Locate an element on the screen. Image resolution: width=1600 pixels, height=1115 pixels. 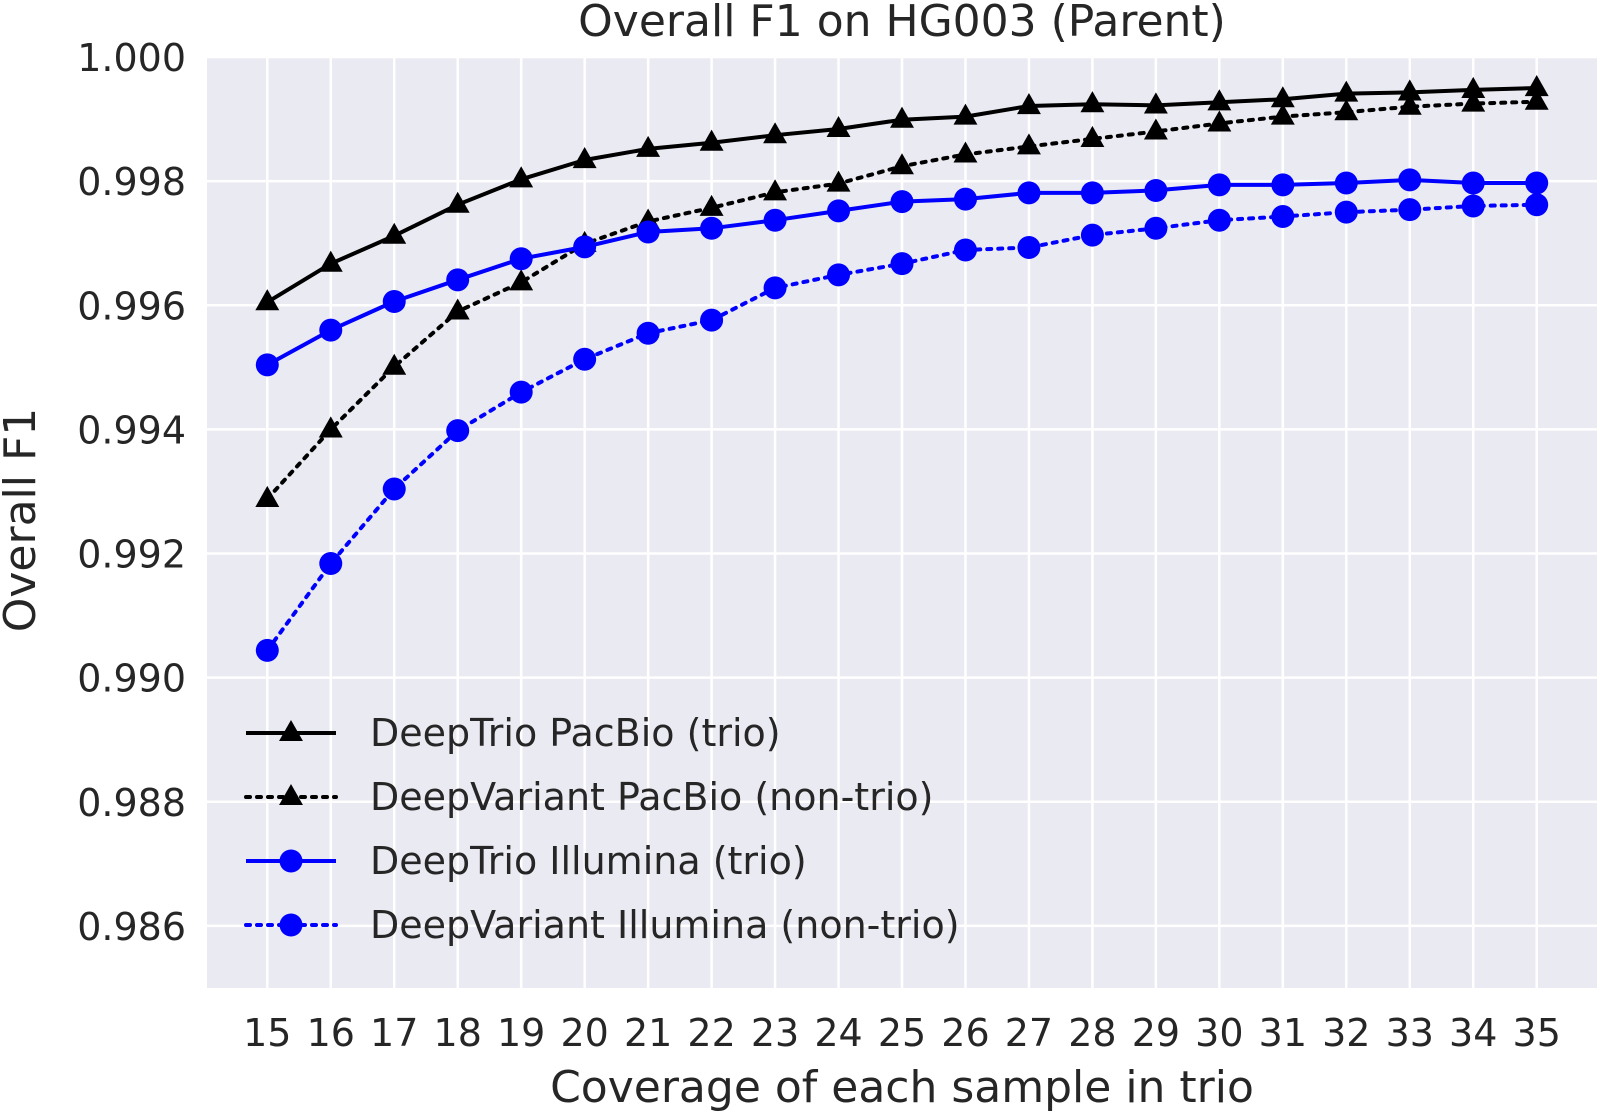
x-tick-label: 27 is located at coordinates (1029, 1033).